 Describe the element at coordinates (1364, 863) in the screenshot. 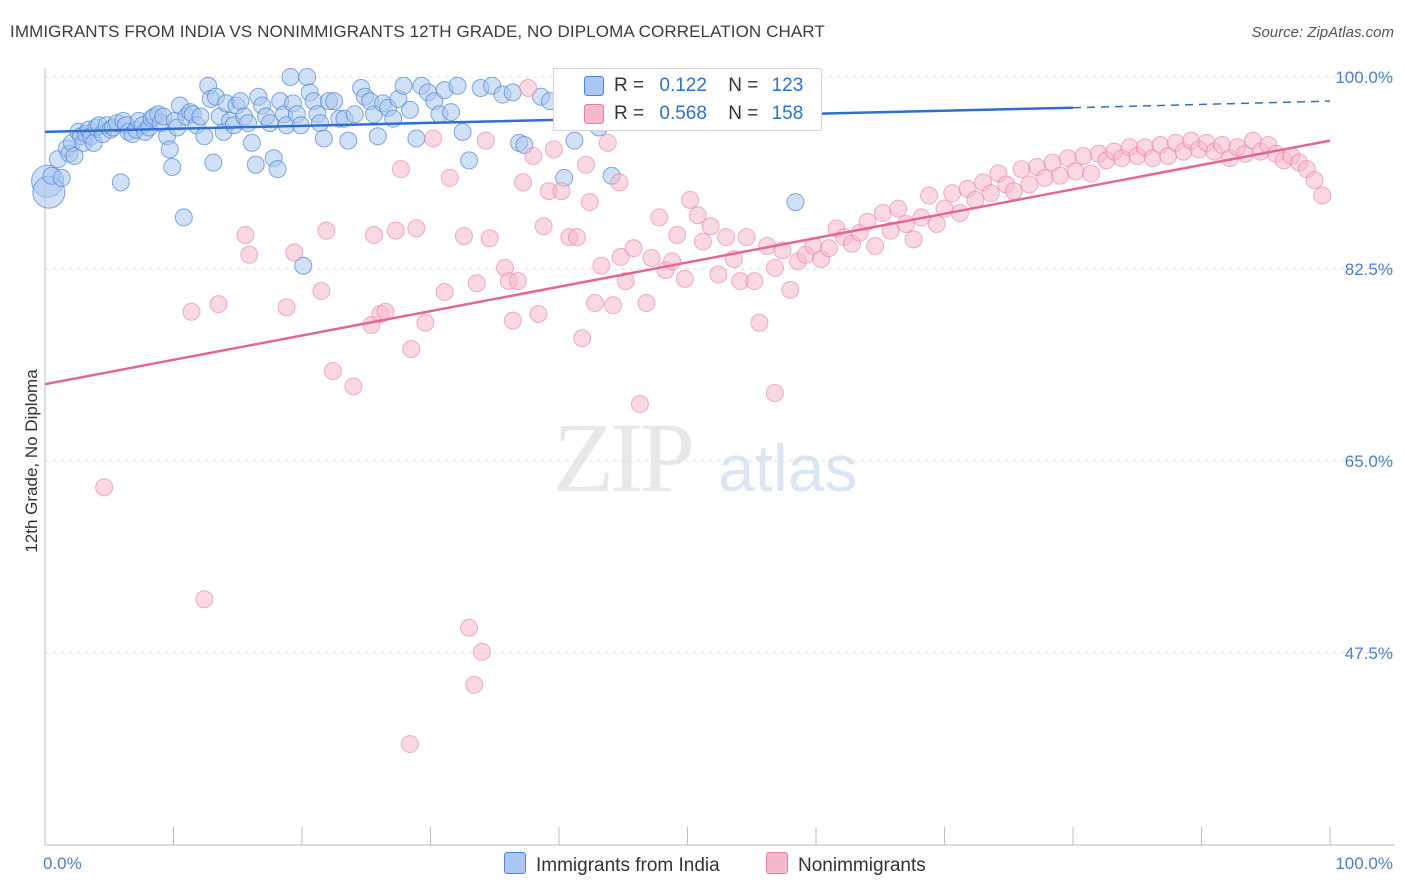

I see `x-tick-label: 100.0%` at that location.